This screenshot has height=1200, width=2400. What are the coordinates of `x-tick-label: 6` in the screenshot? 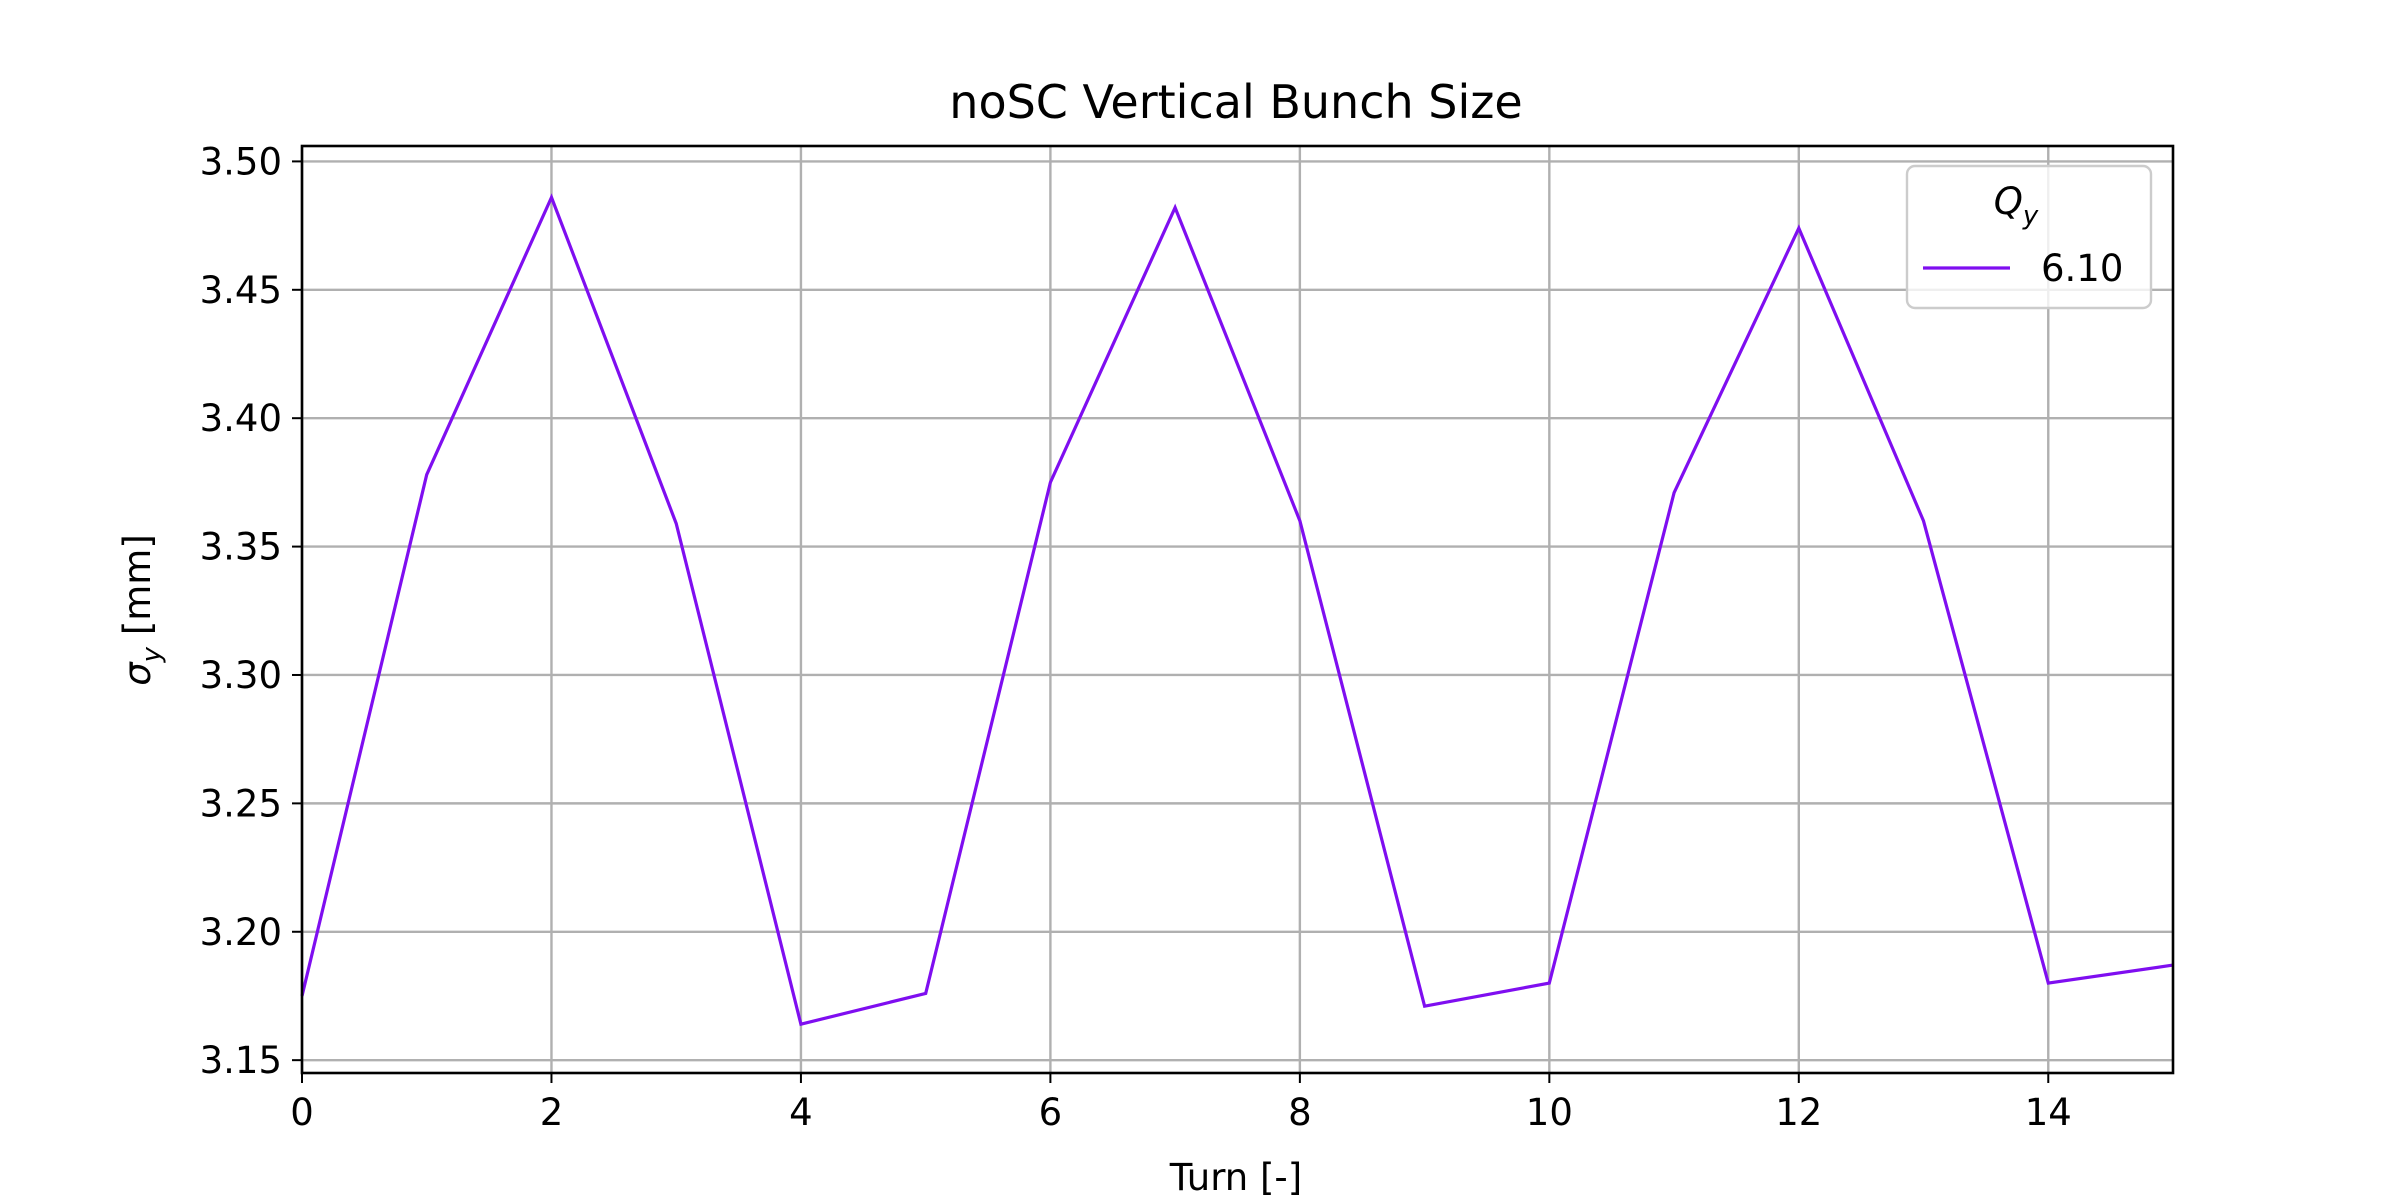 It's located at (1051, 1112).